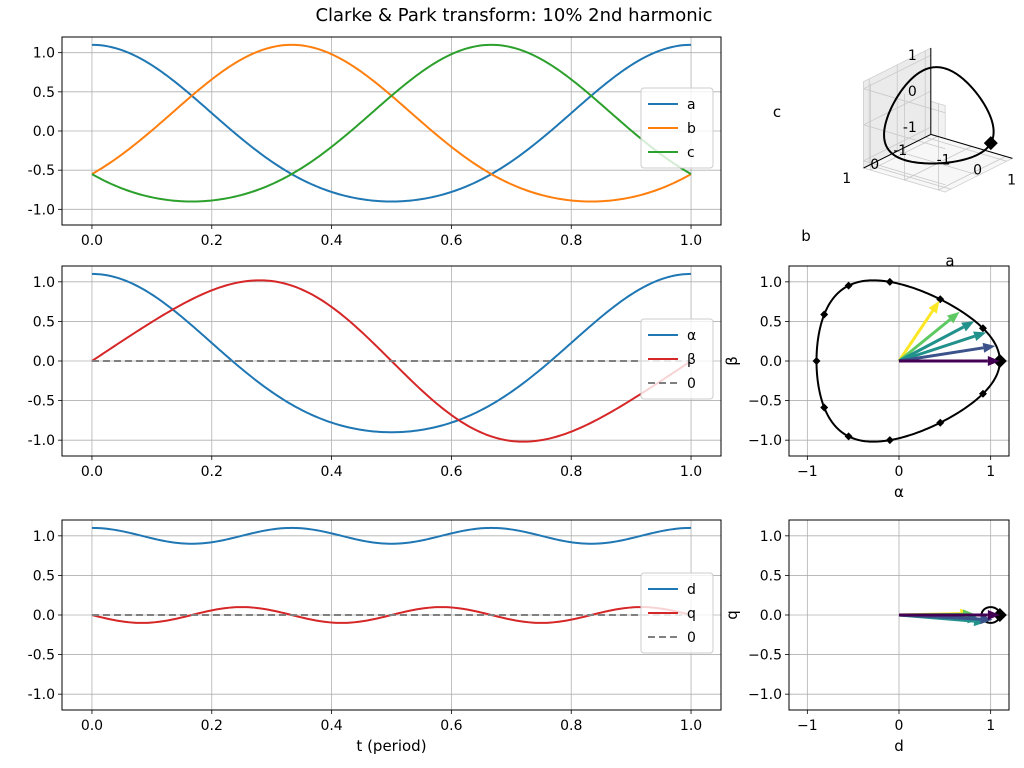  Describe the element at coordinates (900, 151) in the screenshot. I see `y-tick-label: -1` at that location.